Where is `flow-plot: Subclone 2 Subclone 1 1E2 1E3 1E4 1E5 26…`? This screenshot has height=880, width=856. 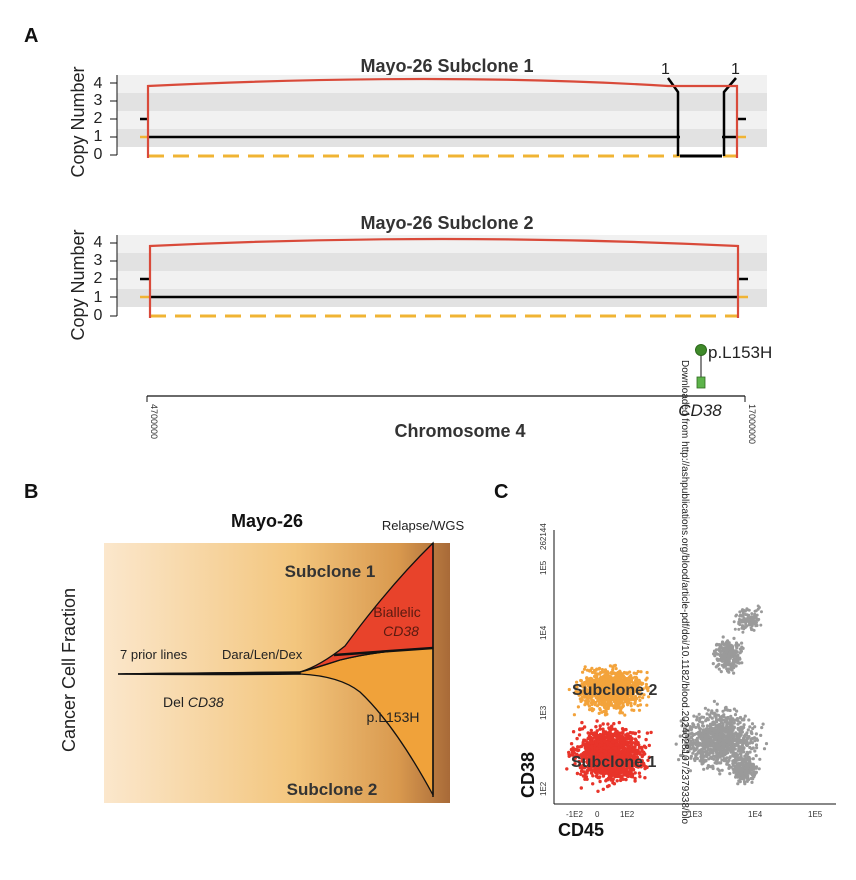 flow-plot: Subclone 2 Subclone 1 1E2 1E3 1E4 1E5 26… is located at coordinates (677, 681).